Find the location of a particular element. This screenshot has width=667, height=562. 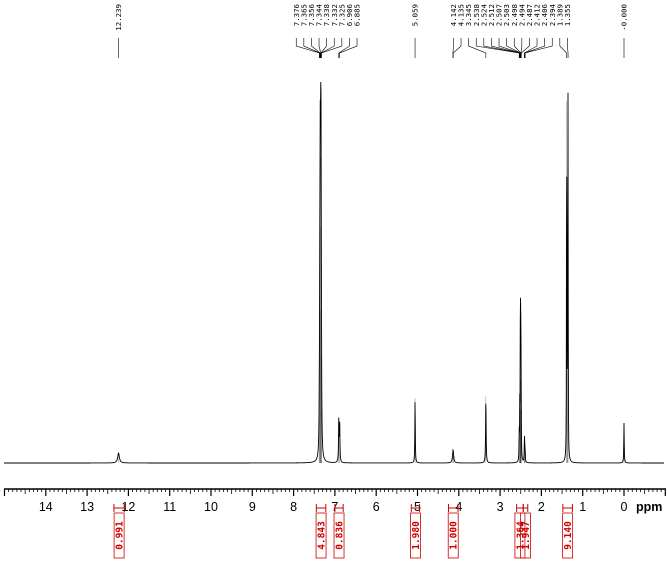

peak-label: 7.376 is located at coordinates (296, 15).